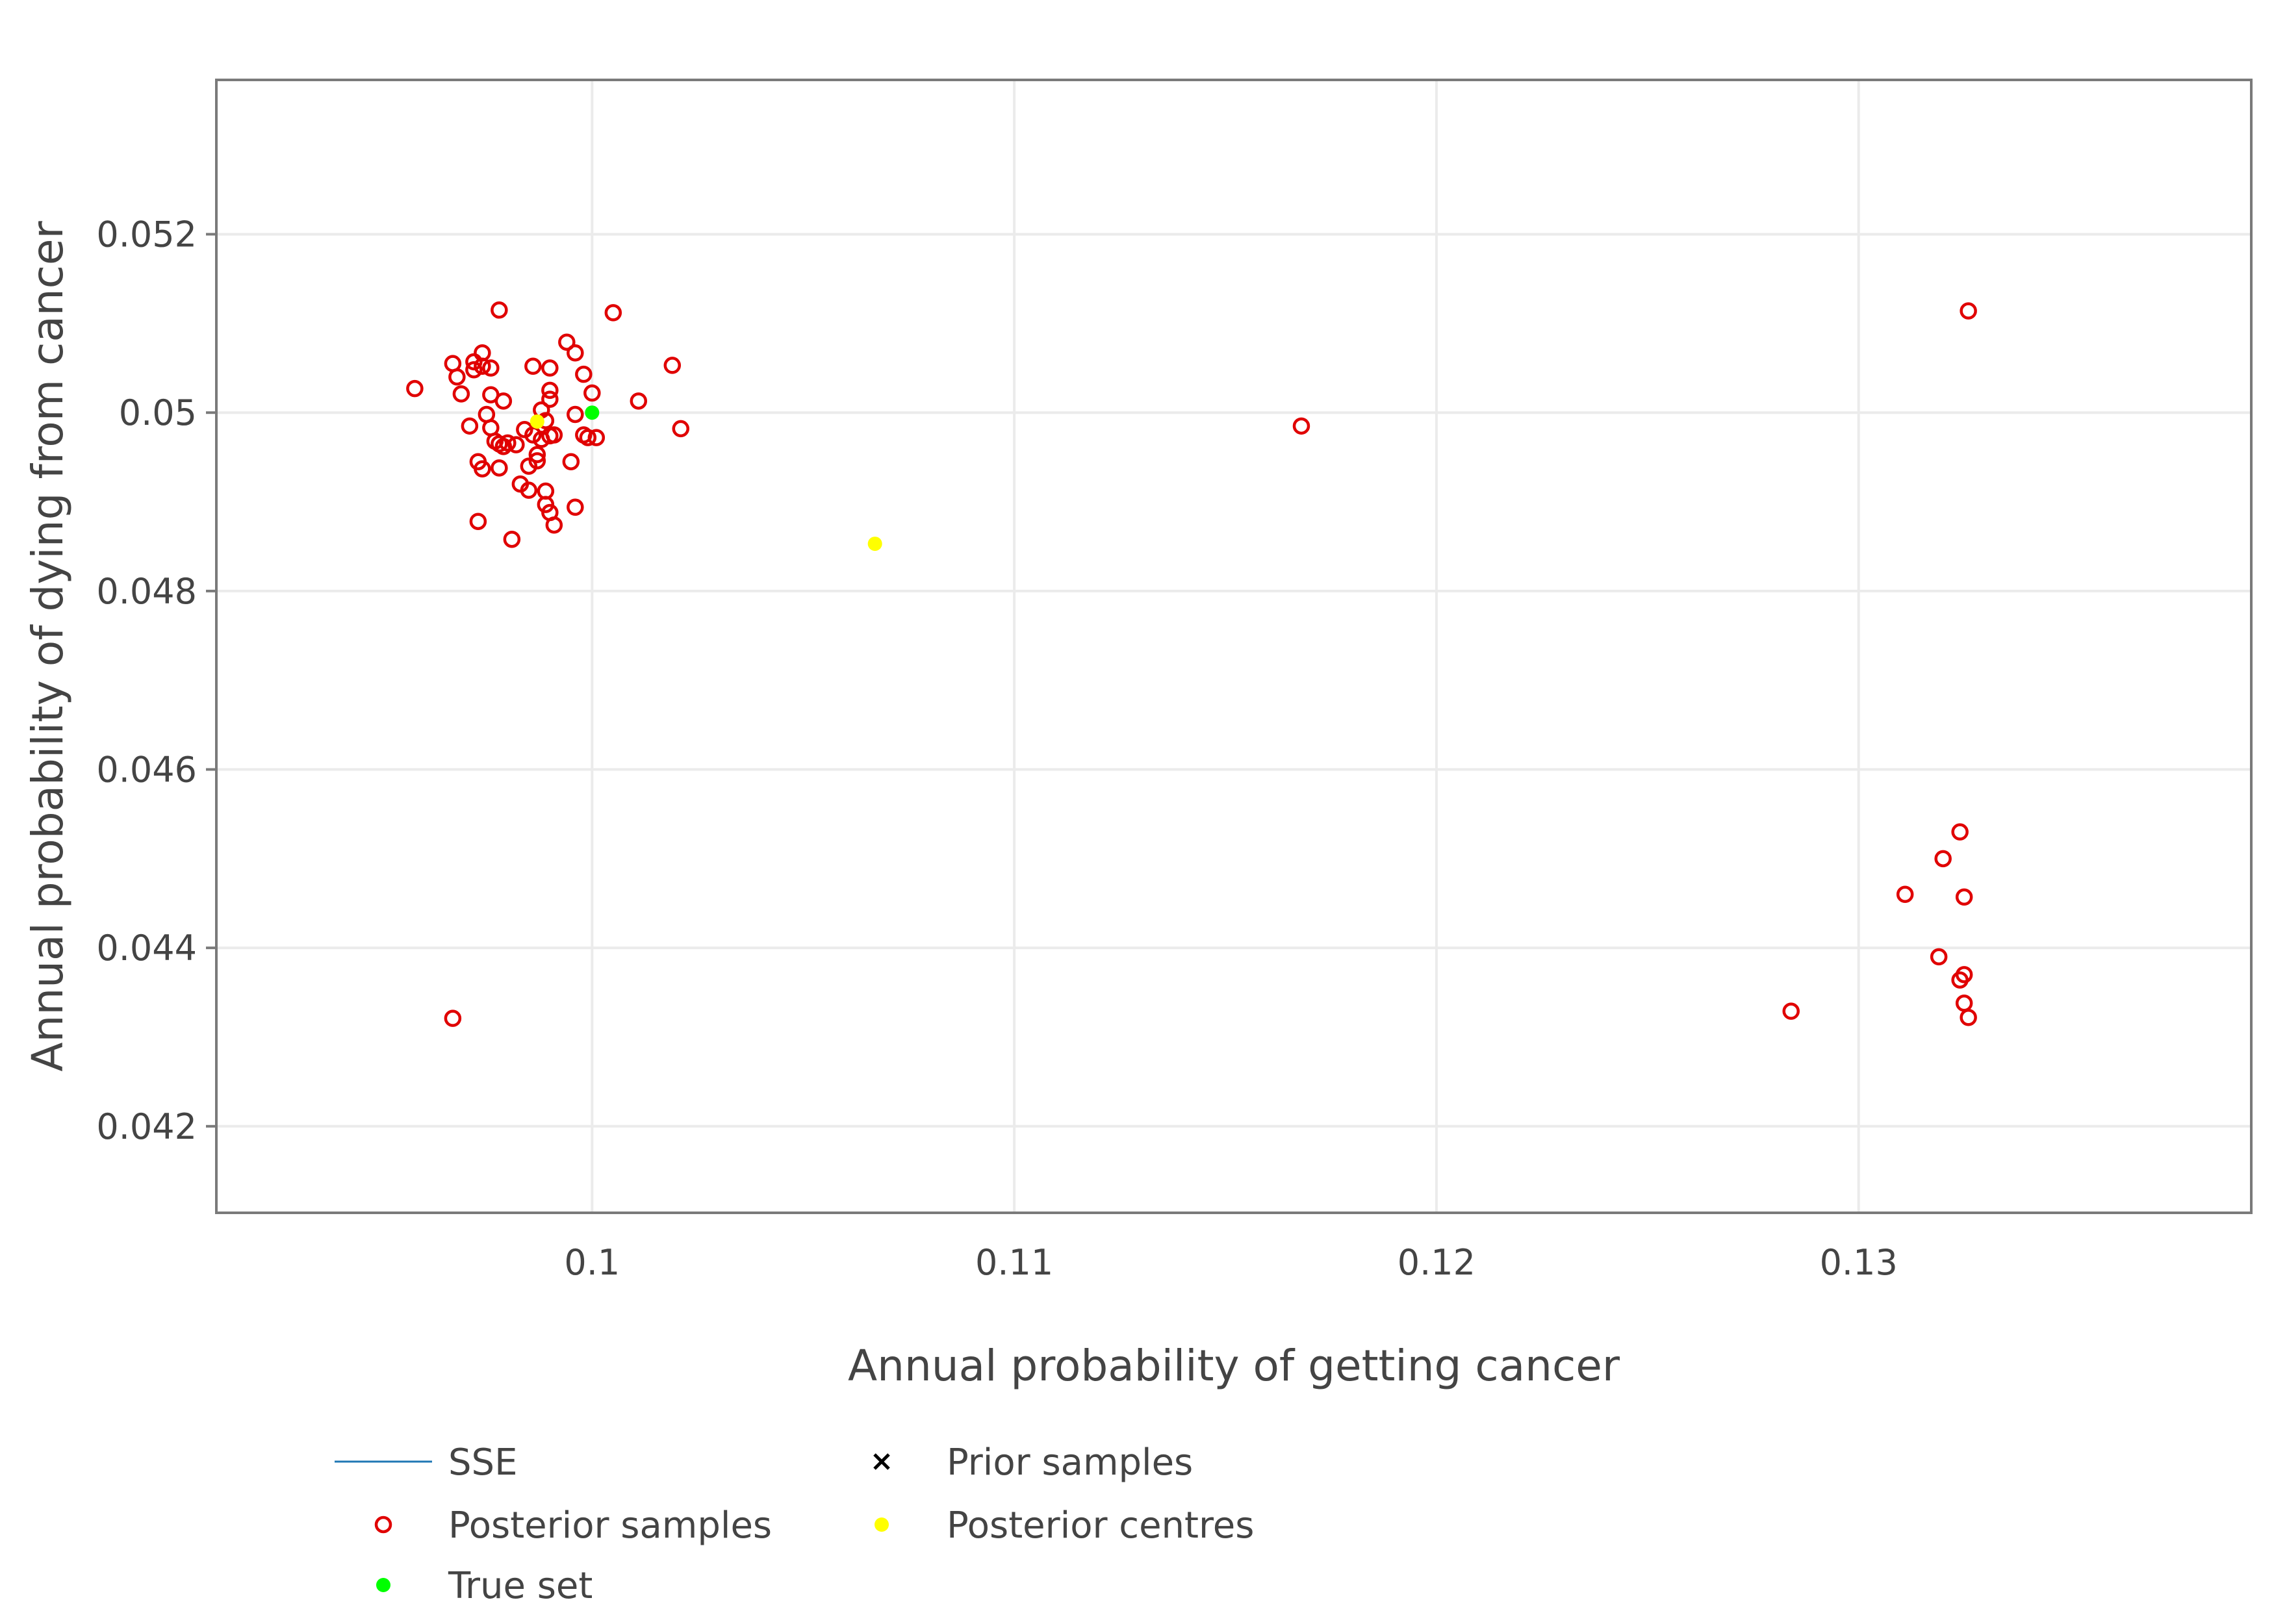  Describe the element at coordinates (610, 1525) in the screenshot. I see `legend-label: Posterior samples` at that location.